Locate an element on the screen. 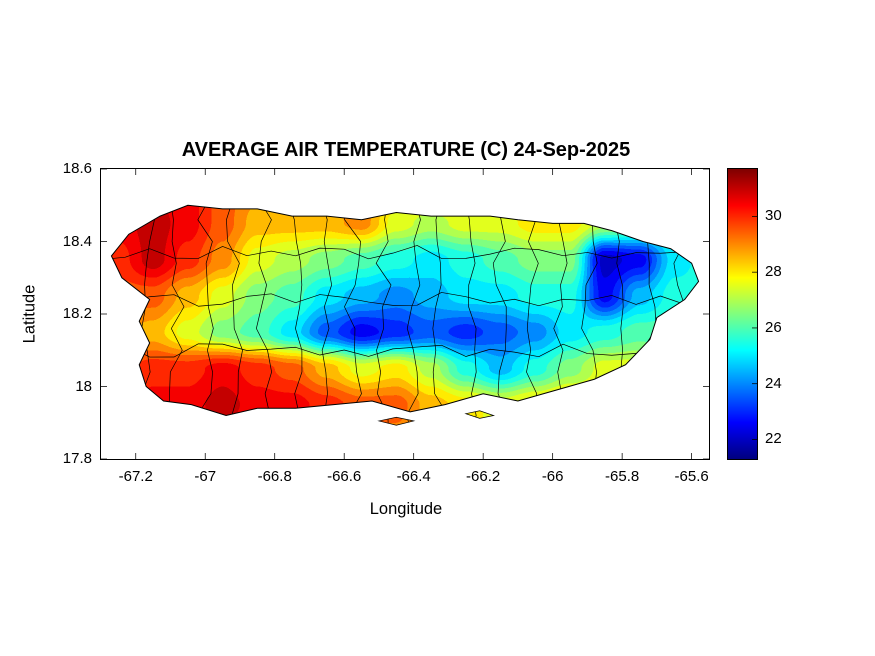 Image resolution: width=875 pixels, height=656 pixels. y-tick-label: 17.8 is located at coordinates (77, 458).